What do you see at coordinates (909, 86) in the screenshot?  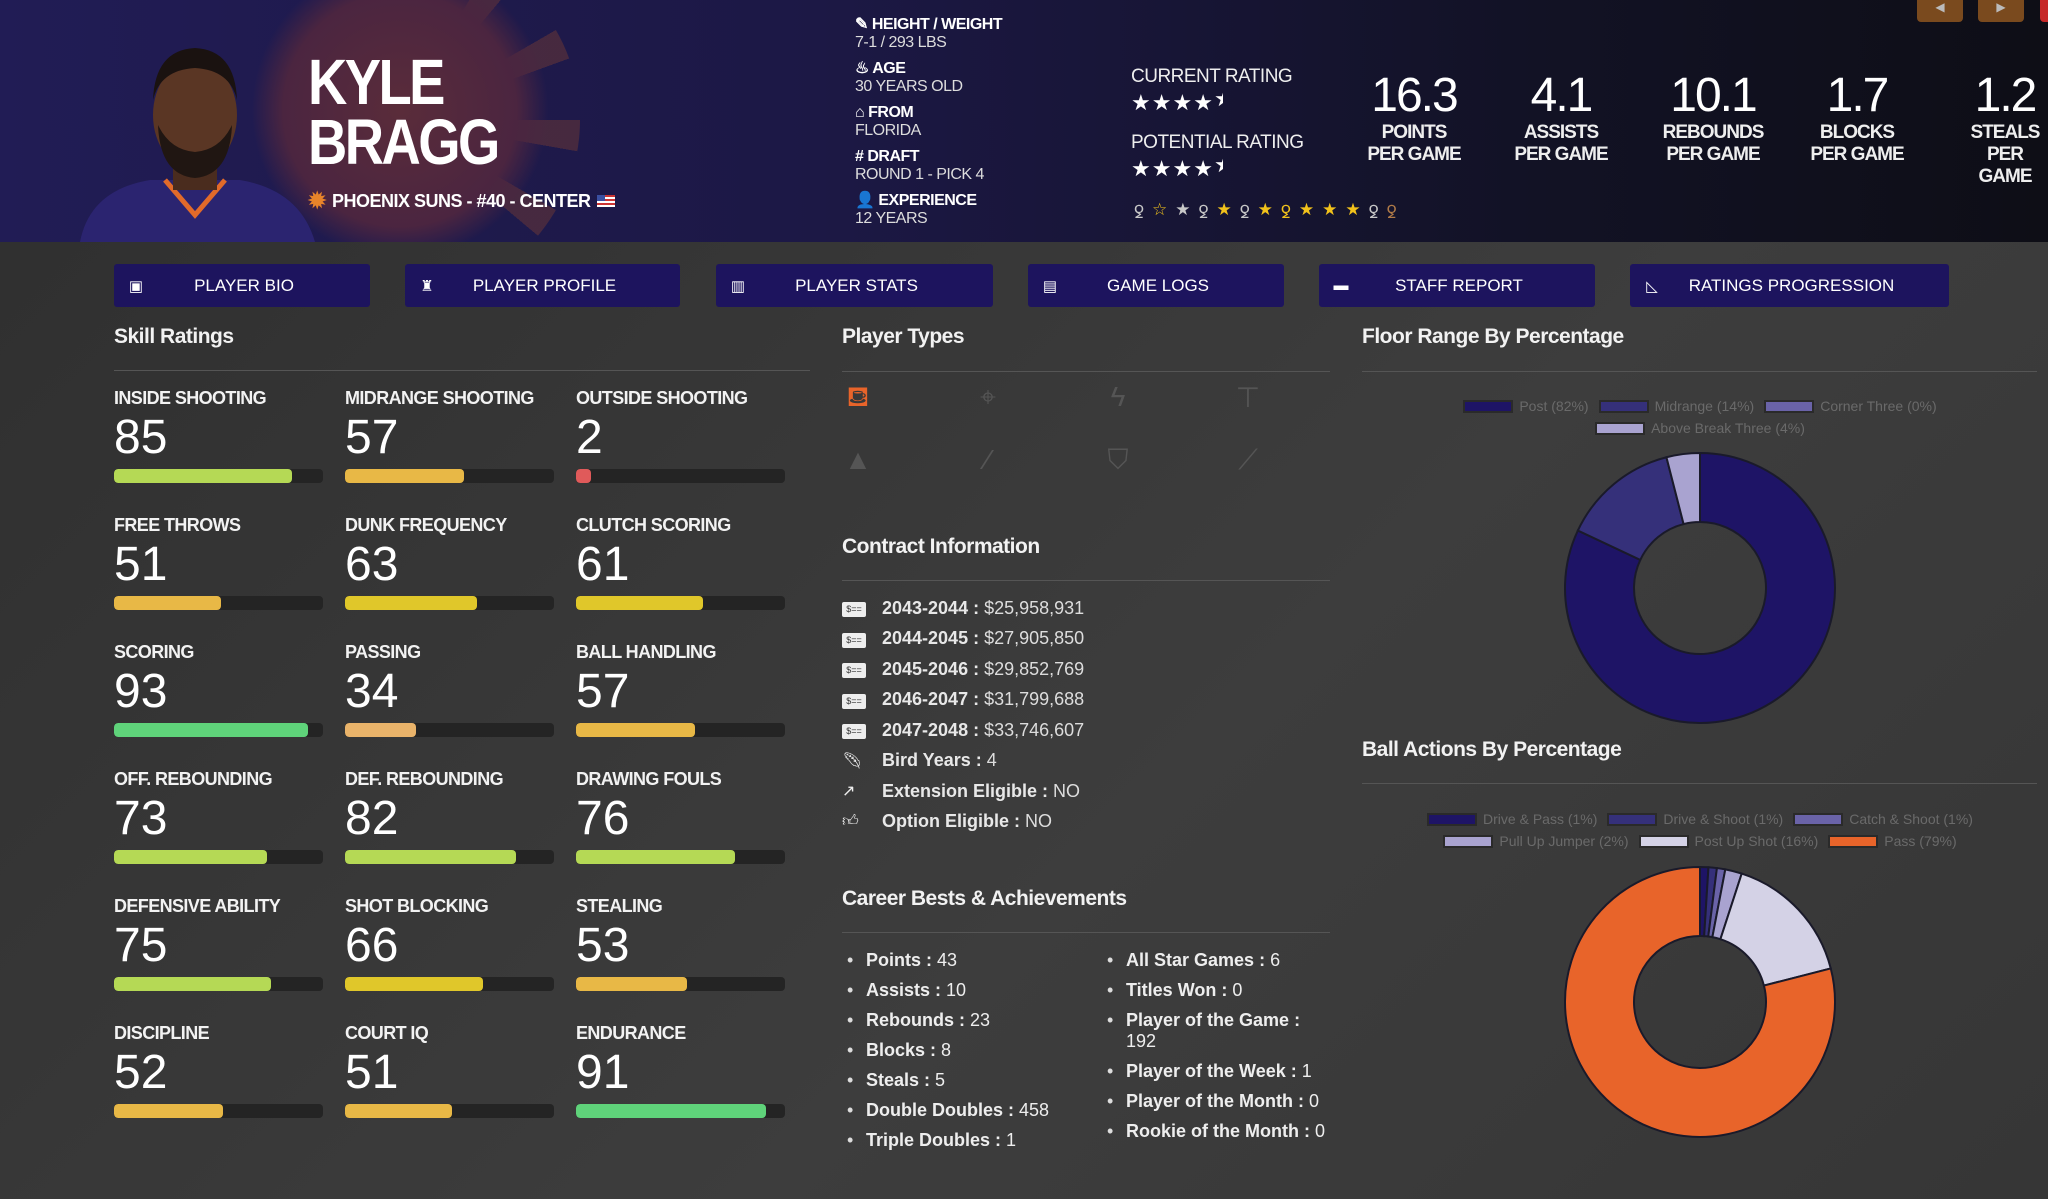 I see `info-value: 30 YEARS OLD` at bounding box center [909, 86].